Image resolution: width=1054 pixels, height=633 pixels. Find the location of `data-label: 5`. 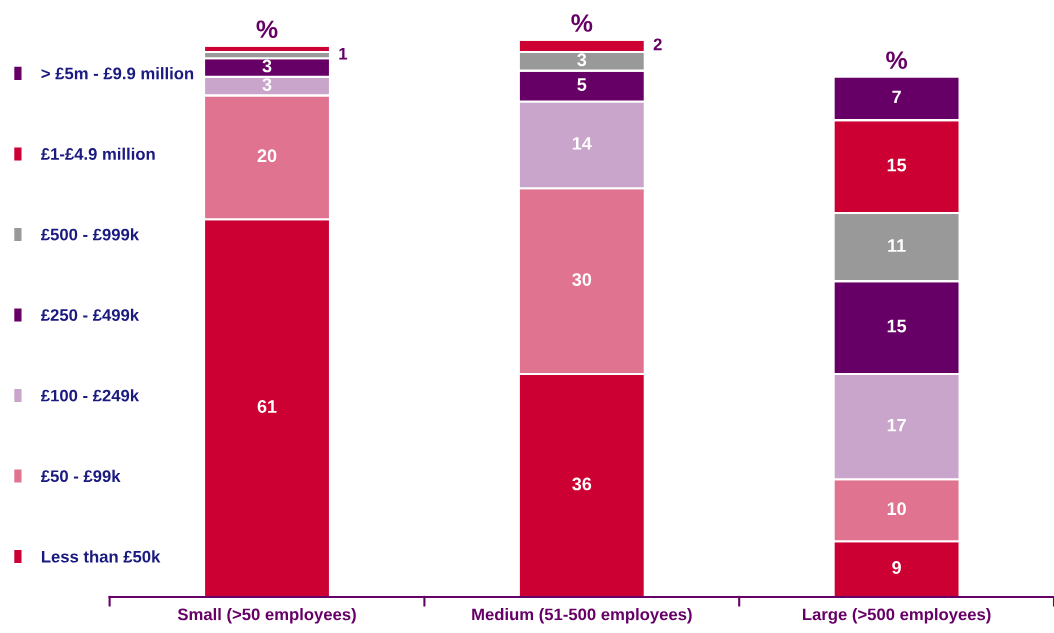

data-label: 5 is located at coordinates (582, 84).